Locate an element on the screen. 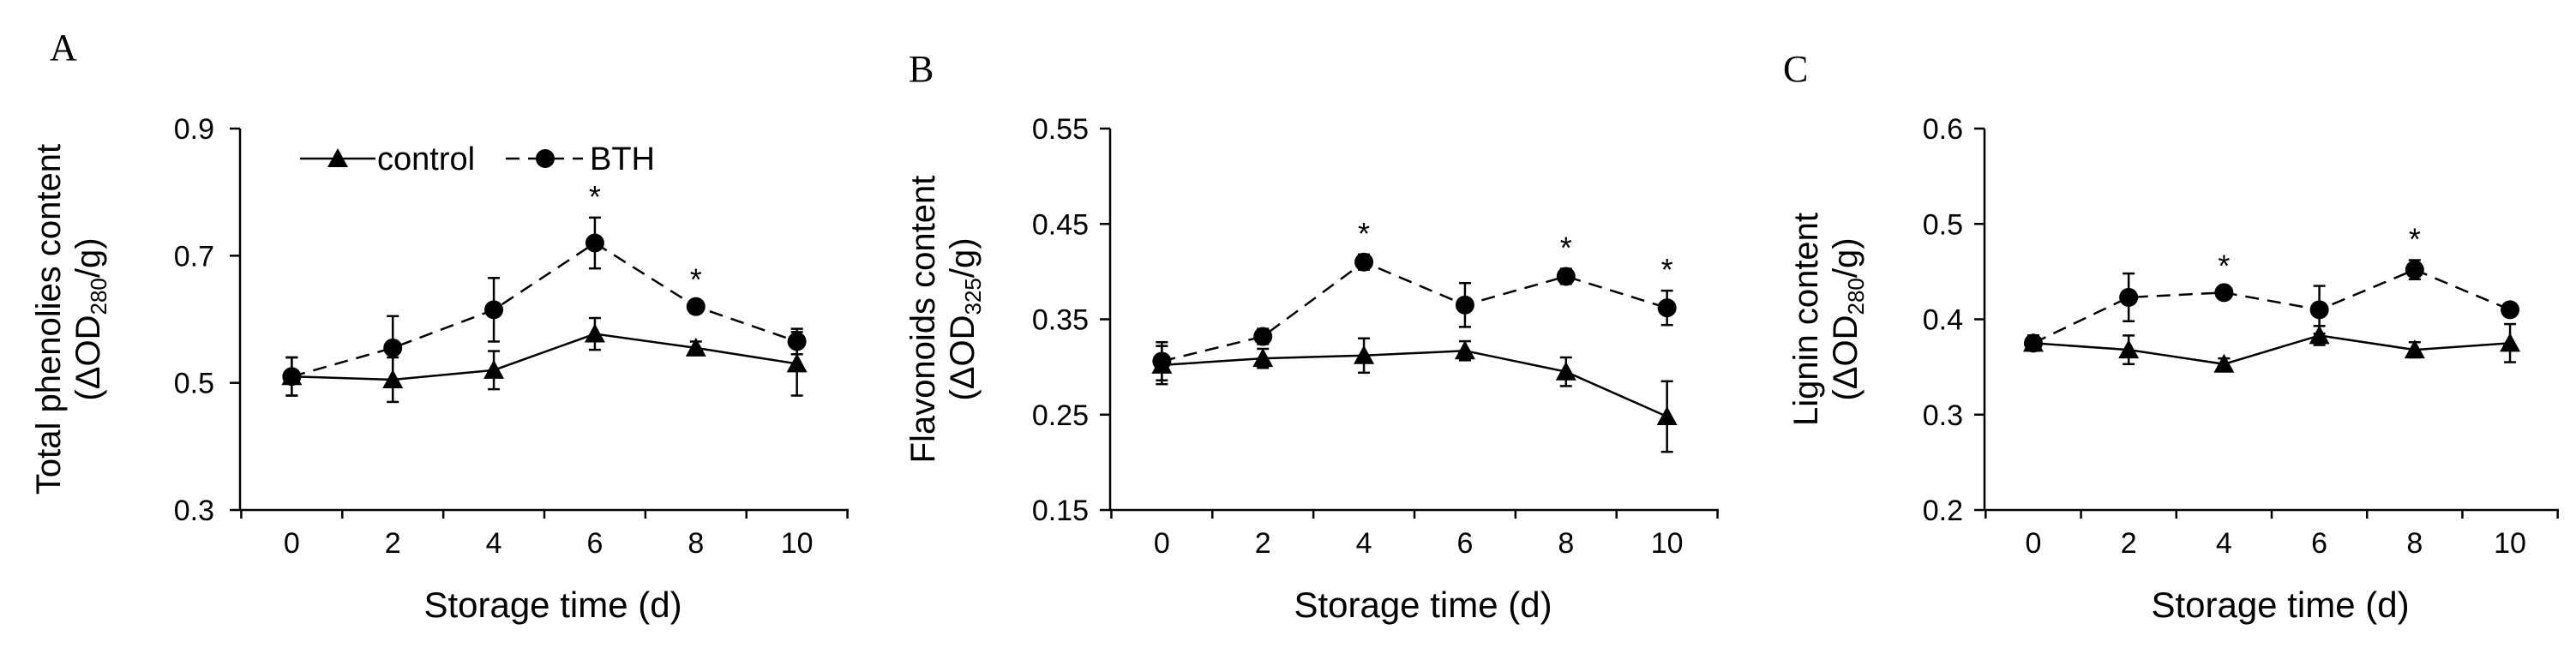 This screenshot has height=672, width=2576. y-axis-title-main: Flavonoids content is located at coordinates (923, 320).